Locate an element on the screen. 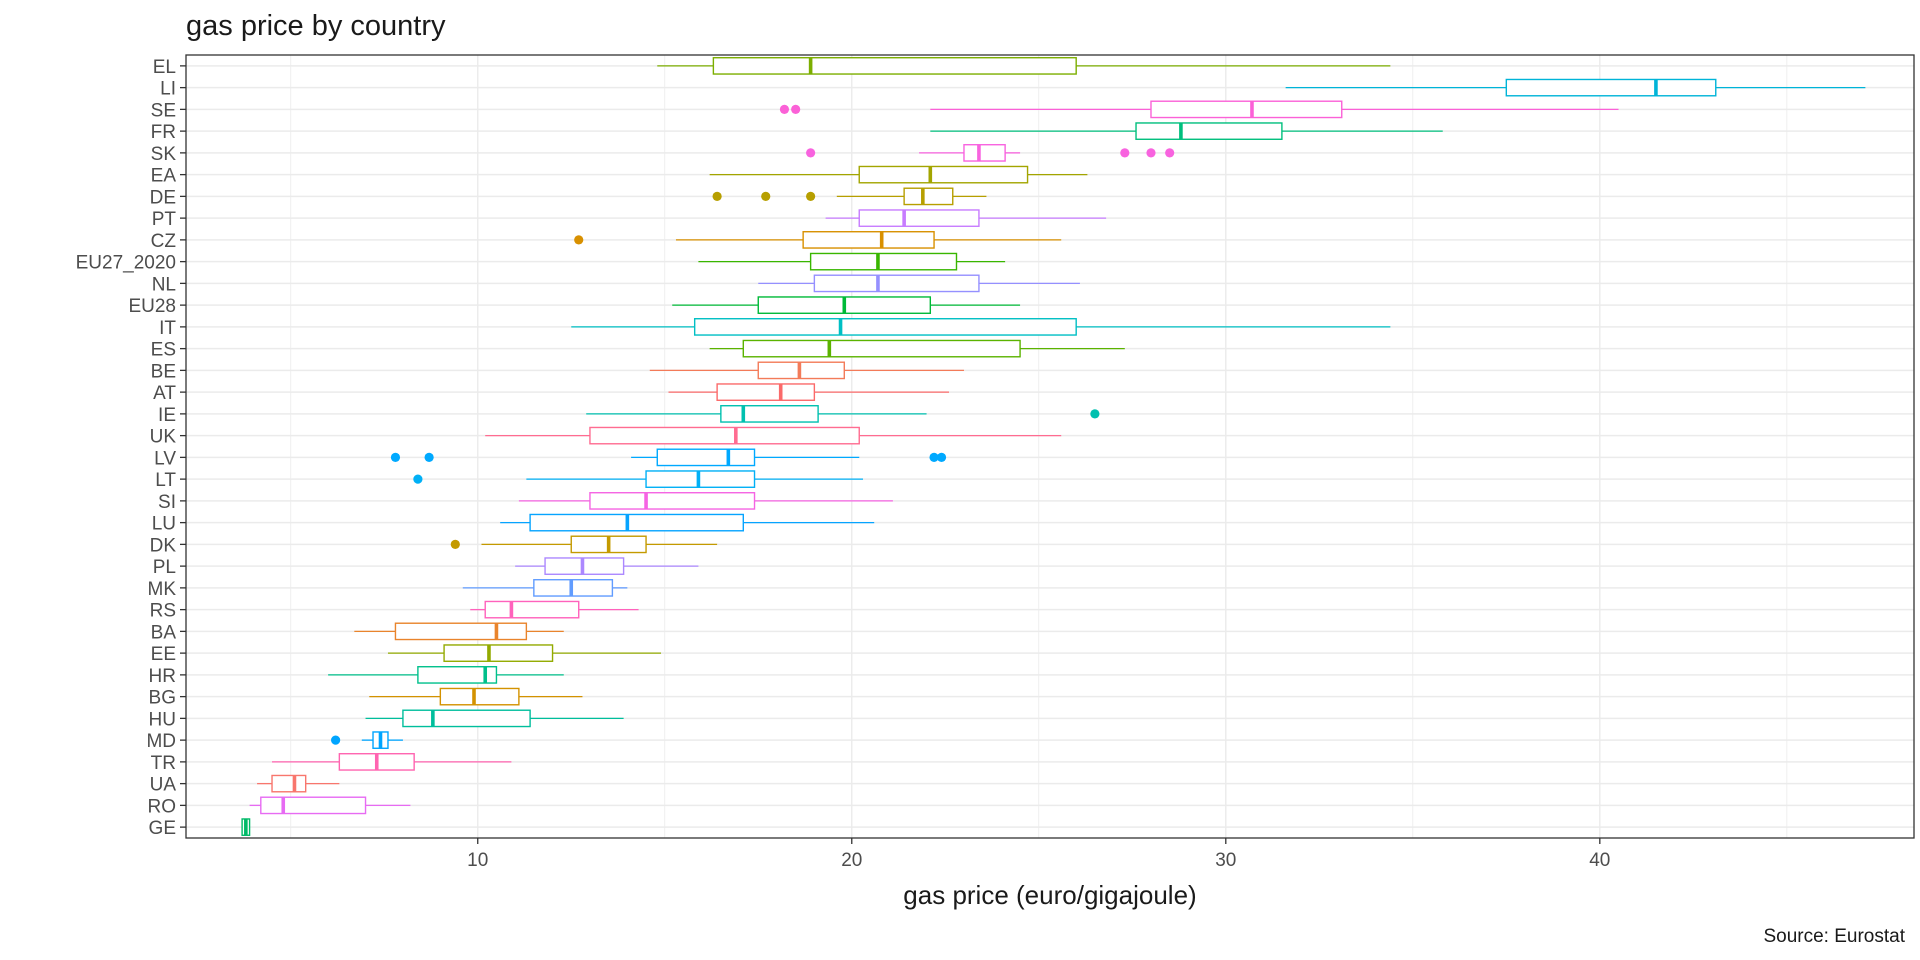 This screenshot has width=1920, height=960. box-pl is located at coordinates (607, 566).